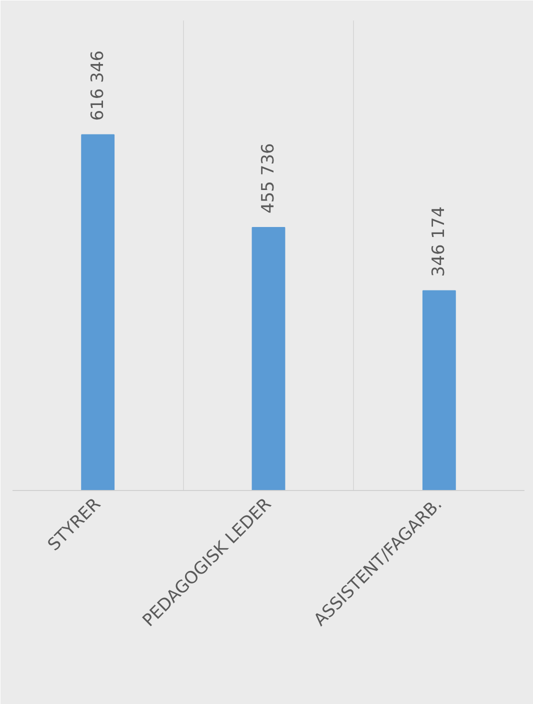 Image resolution: width=533 pixels, height=704 pixels. Describe the element at coordinates (98, 85) in the screenshot. I see `data-label: 616 346` at that location.